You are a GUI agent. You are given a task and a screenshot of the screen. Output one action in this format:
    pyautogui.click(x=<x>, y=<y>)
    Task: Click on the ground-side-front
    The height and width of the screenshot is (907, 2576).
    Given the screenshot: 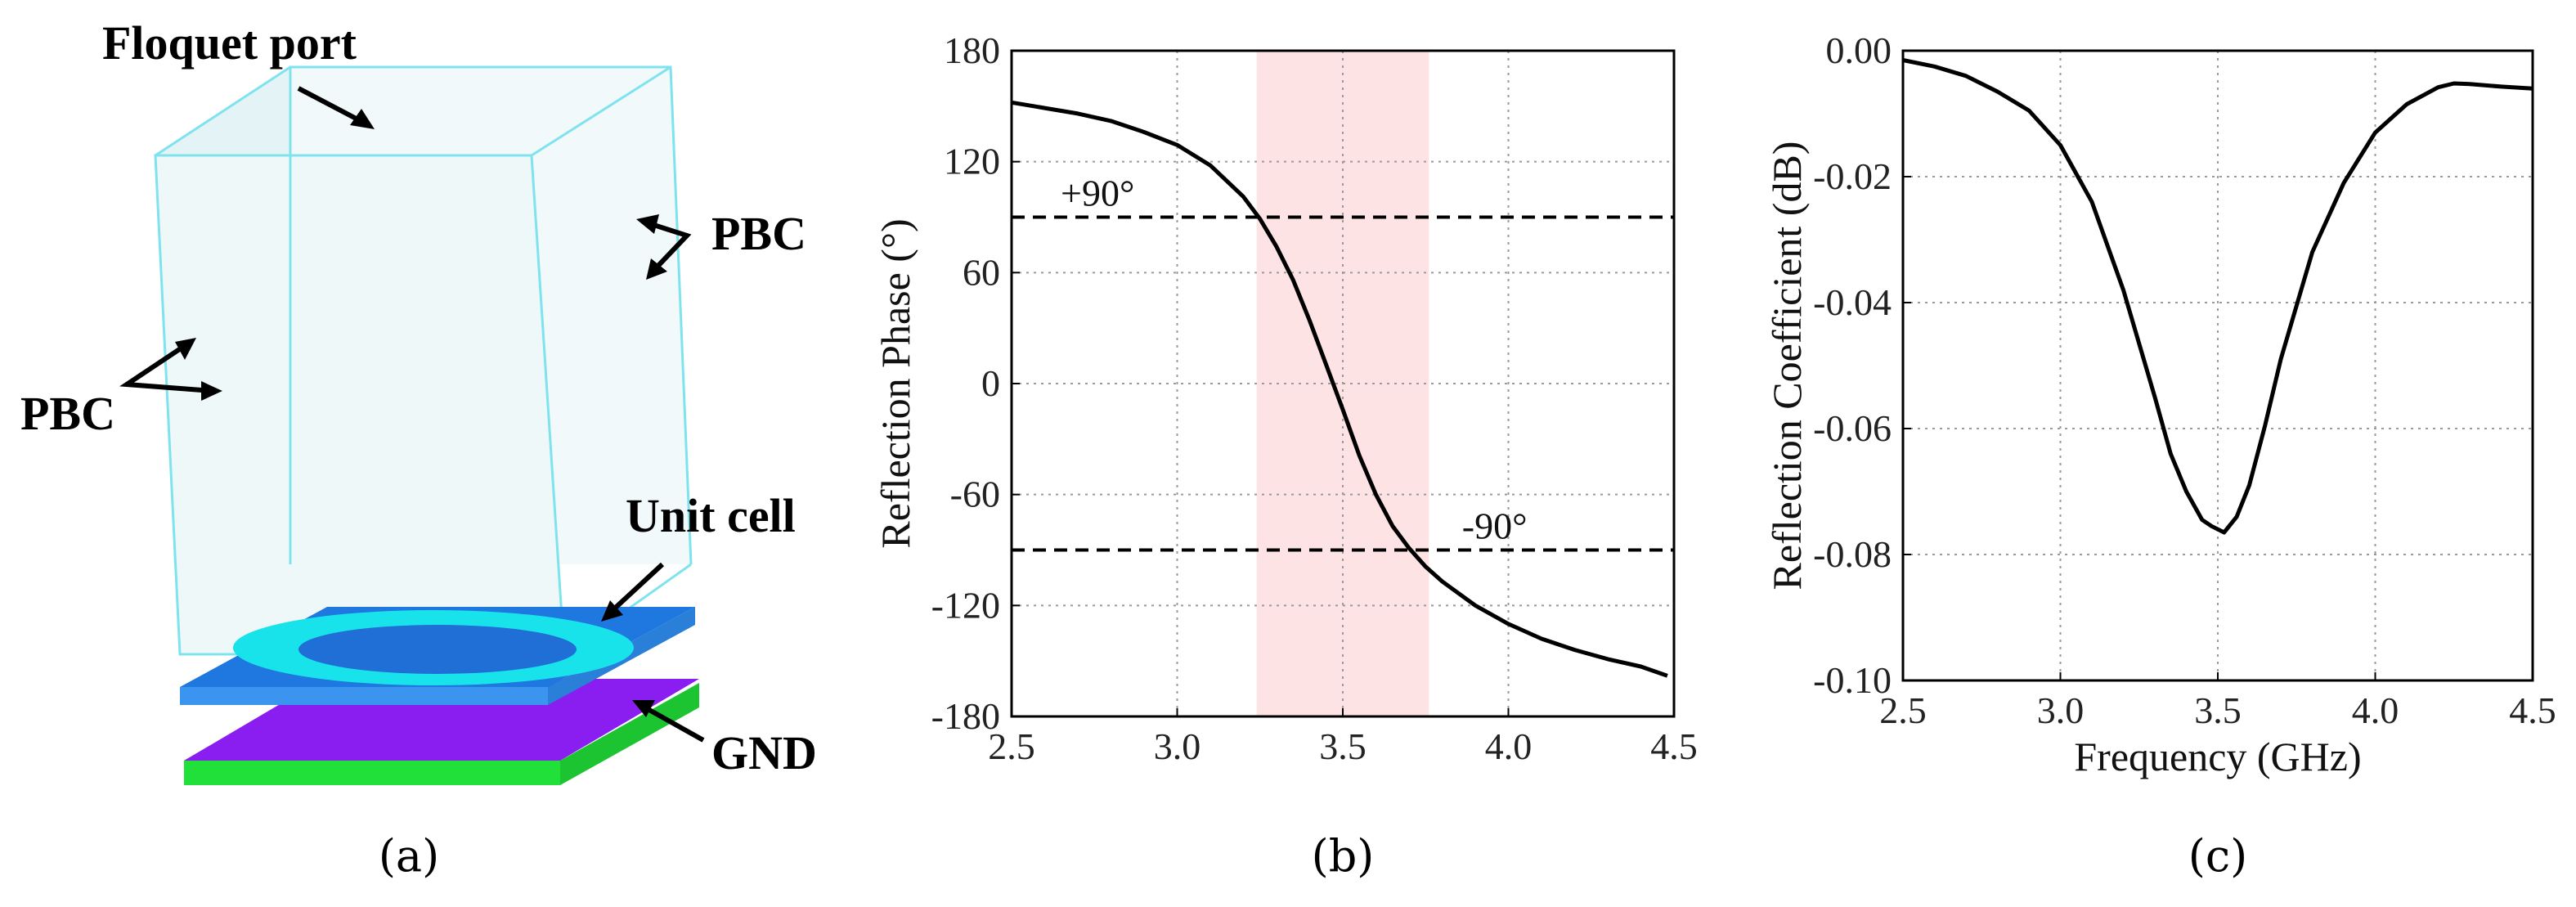 What is the action you would take?
    pyautogui.click(x=372, y=773)
    